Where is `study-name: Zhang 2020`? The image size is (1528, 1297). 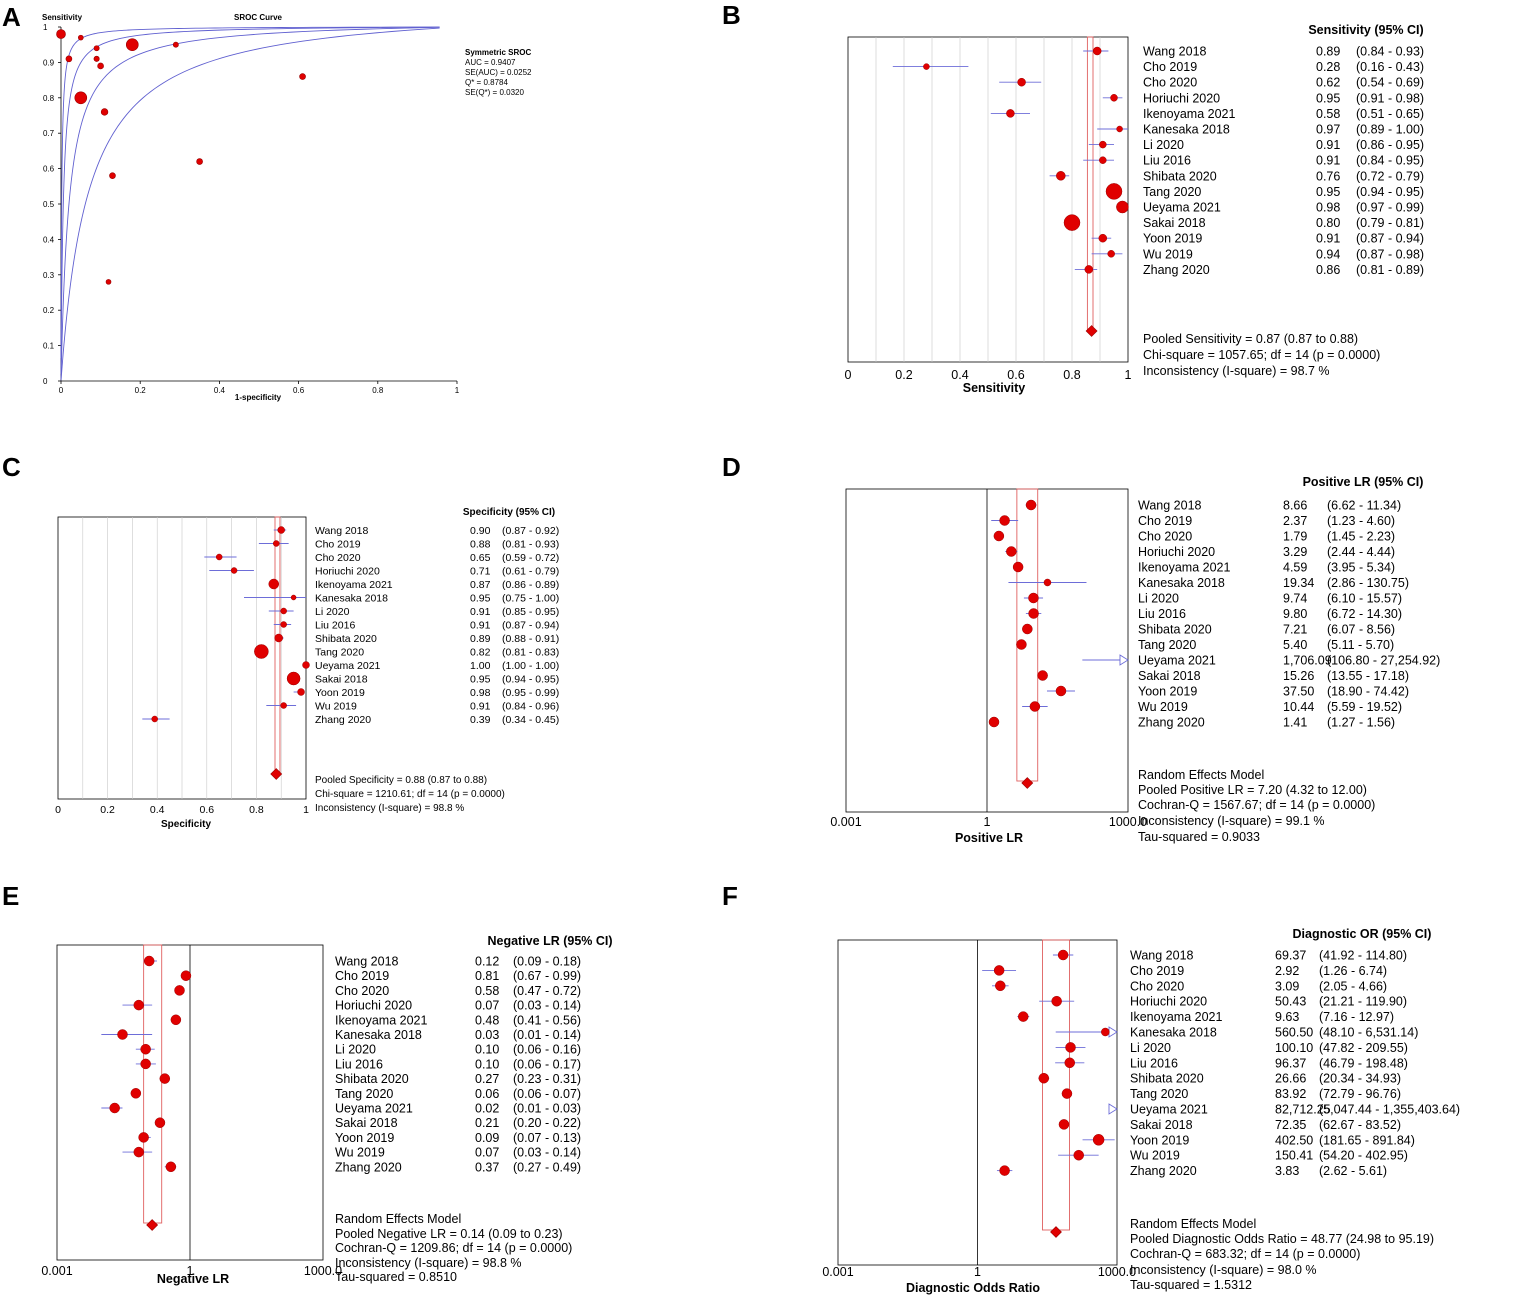 study-name: Zhang 2020 is located at coordinates (1163, 1171).